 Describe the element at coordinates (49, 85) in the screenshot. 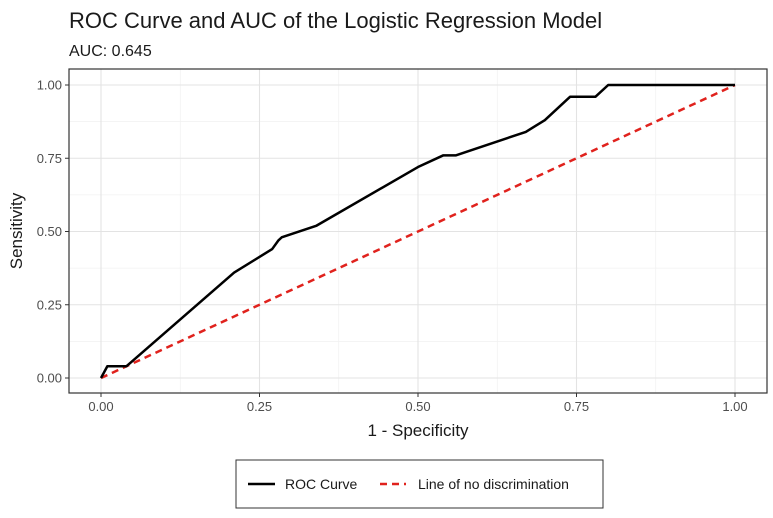

I see `y-tick-label: 1.00` at that location.